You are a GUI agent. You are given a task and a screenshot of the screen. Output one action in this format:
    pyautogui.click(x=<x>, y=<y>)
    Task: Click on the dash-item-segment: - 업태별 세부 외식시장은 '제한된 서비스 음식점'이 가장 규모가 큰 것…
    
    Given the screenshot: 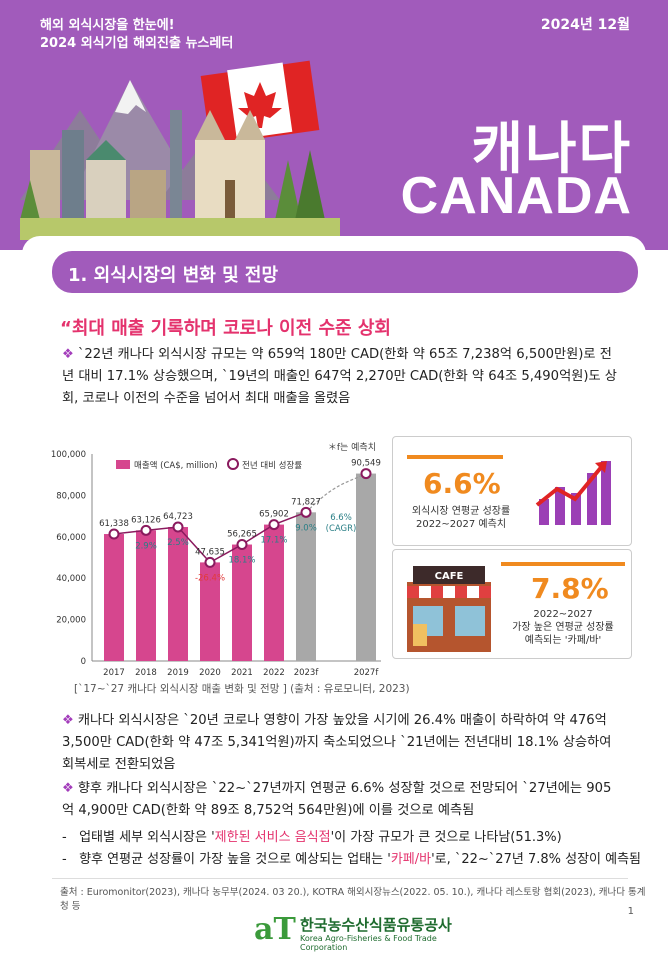 What is the action you would take?
    pyautogui.click(x=312, y=837)
    